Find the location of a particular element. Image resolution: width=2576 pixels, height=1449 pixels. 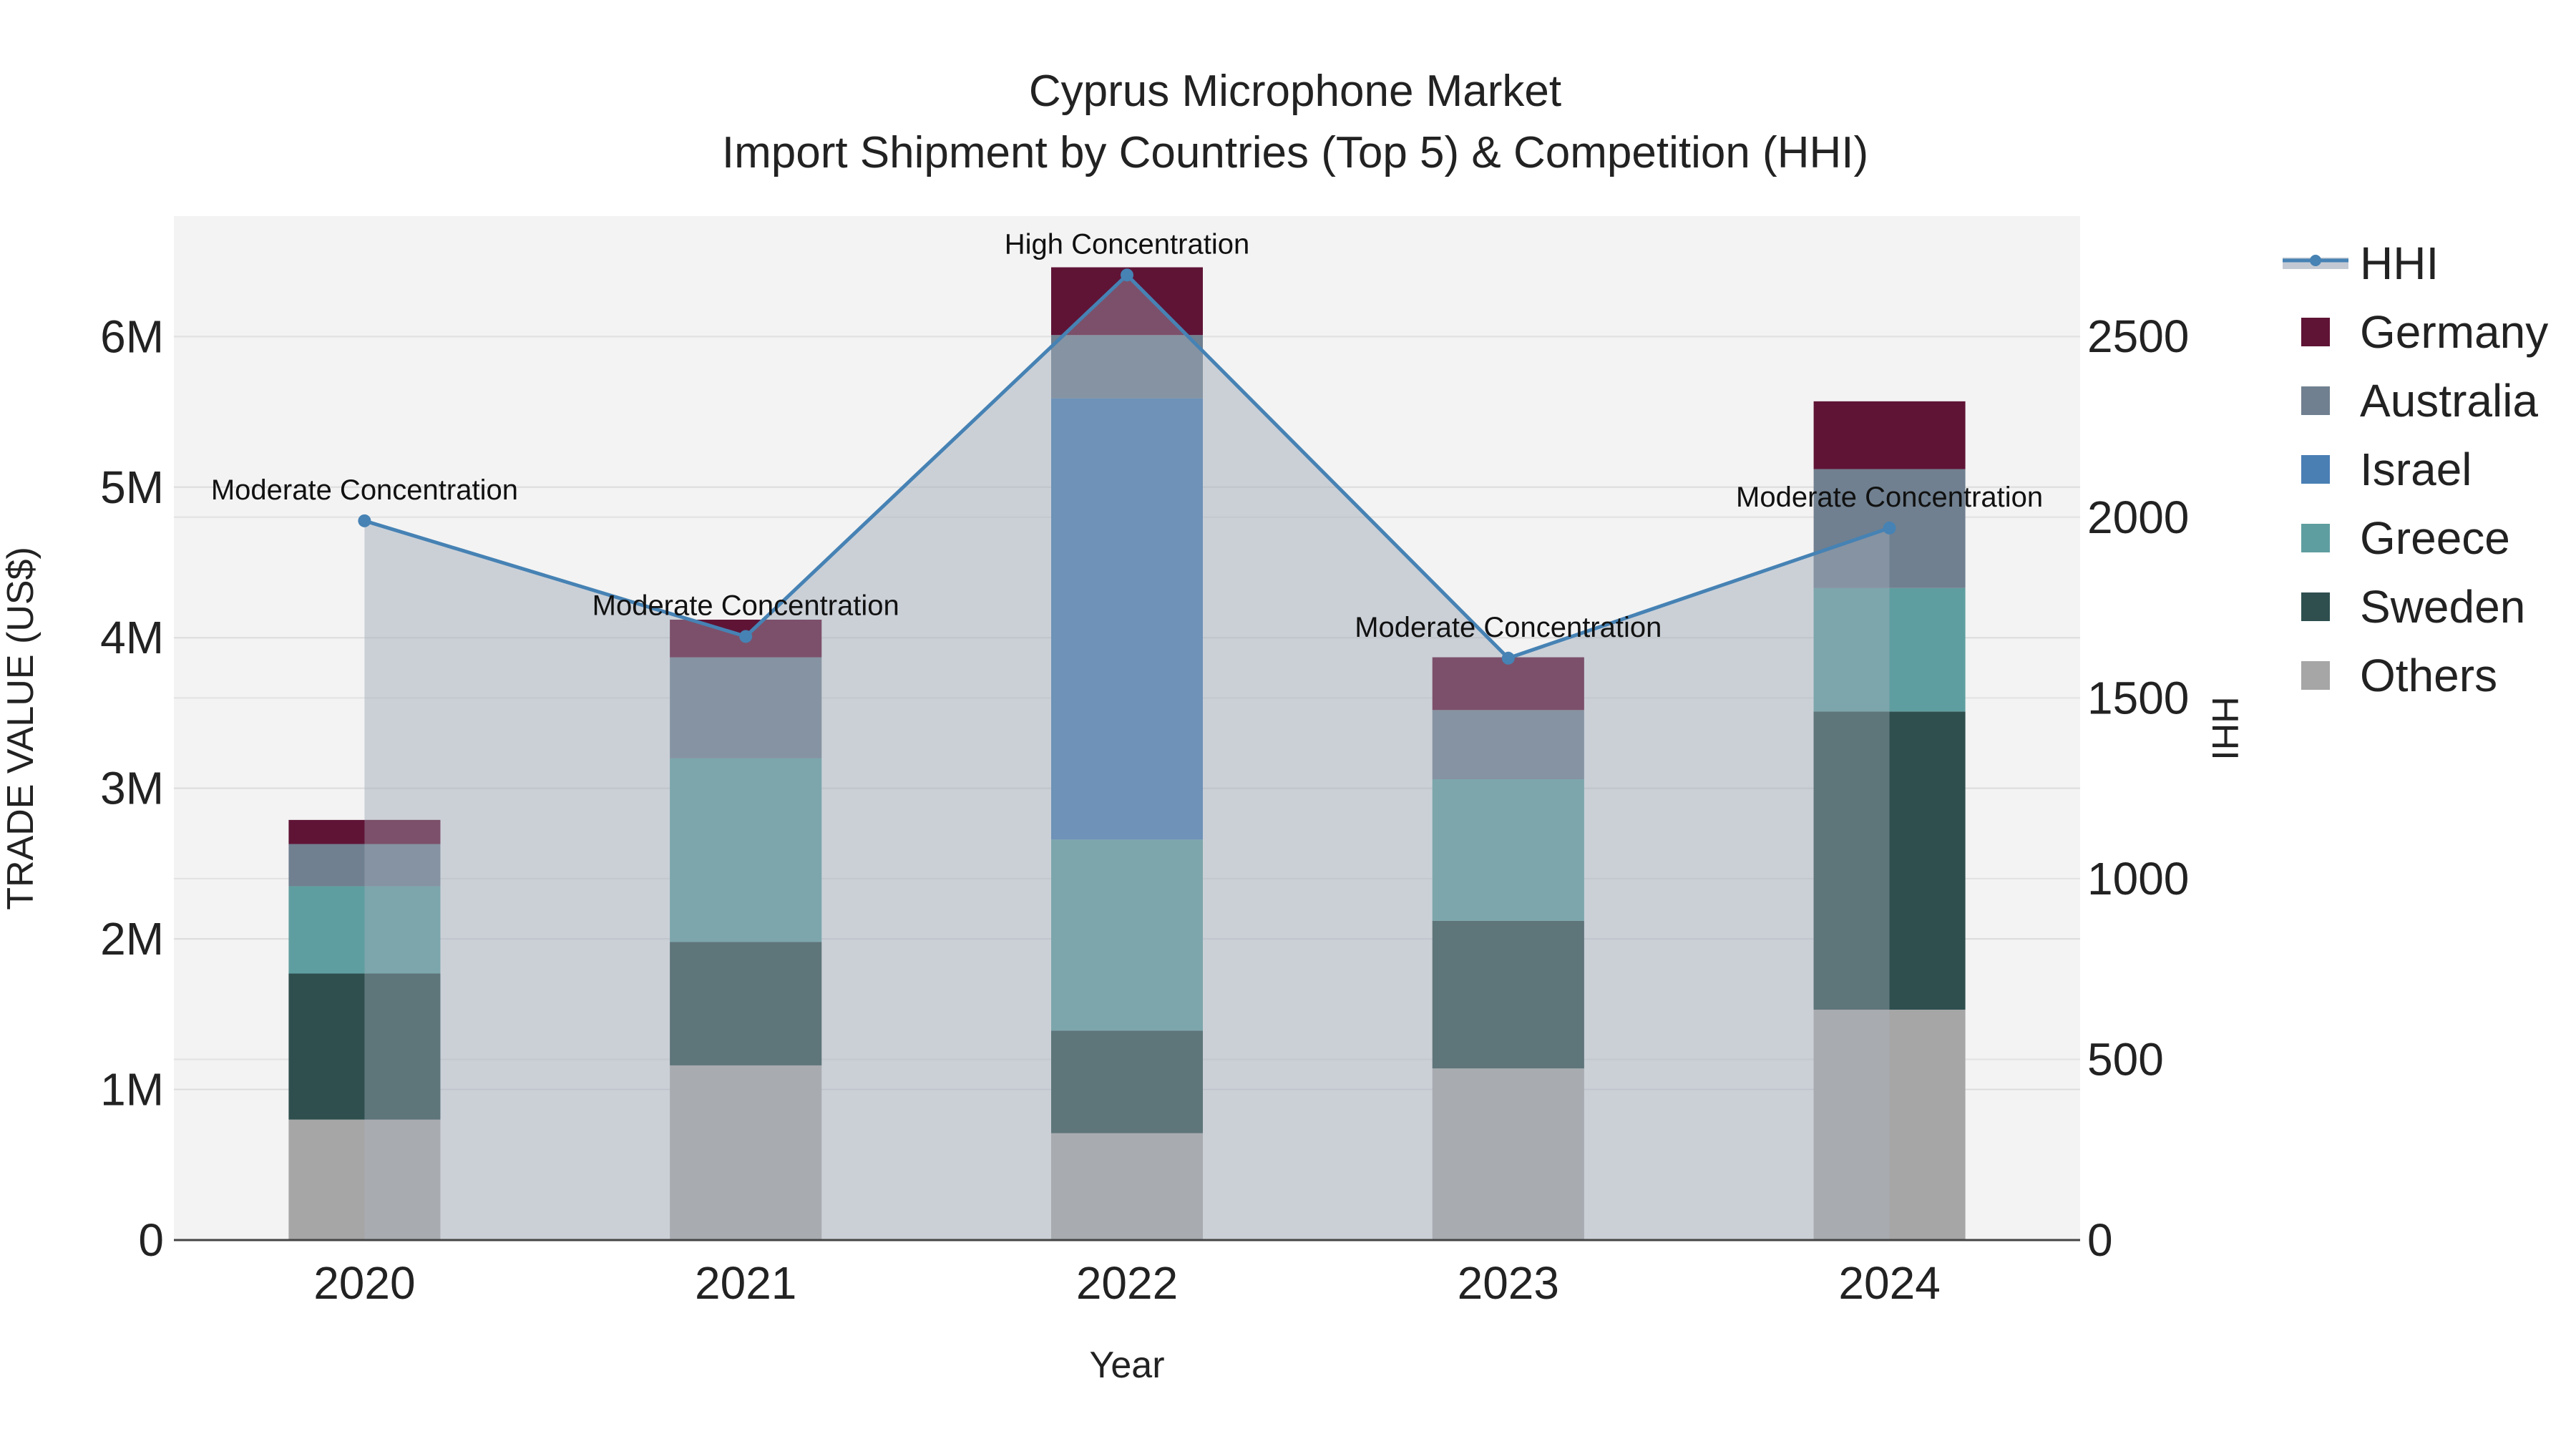

chart-title-line1: Cyprus Microphone Market is located at coordinates (1295, 91).